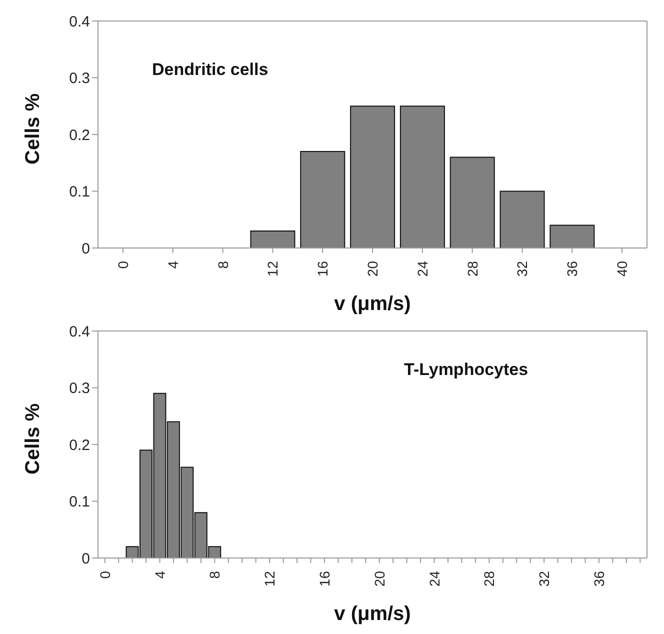 This screenshot has height=634, width=664. I want to click on text: Dendritic cells, so click(210, 70).